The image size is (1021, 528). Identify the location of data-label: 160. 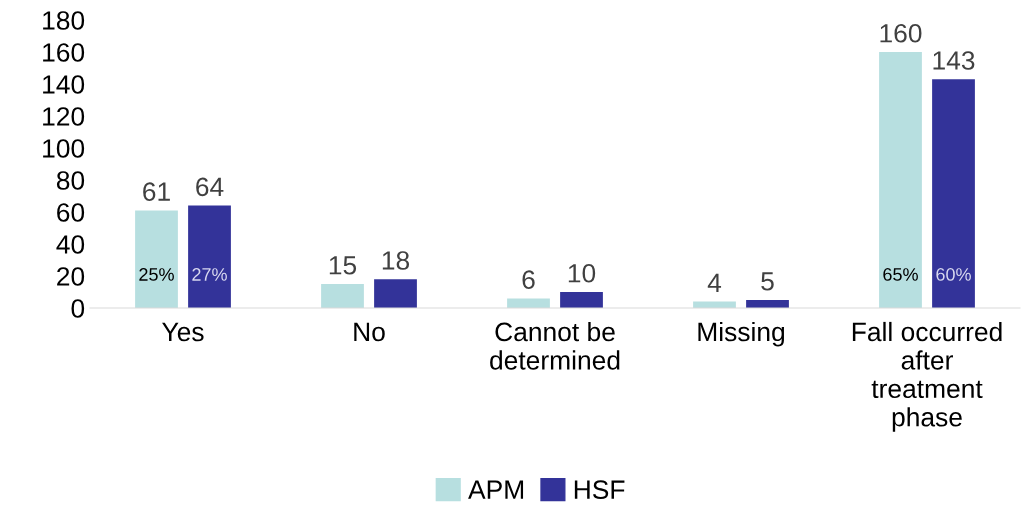
(901, 33).